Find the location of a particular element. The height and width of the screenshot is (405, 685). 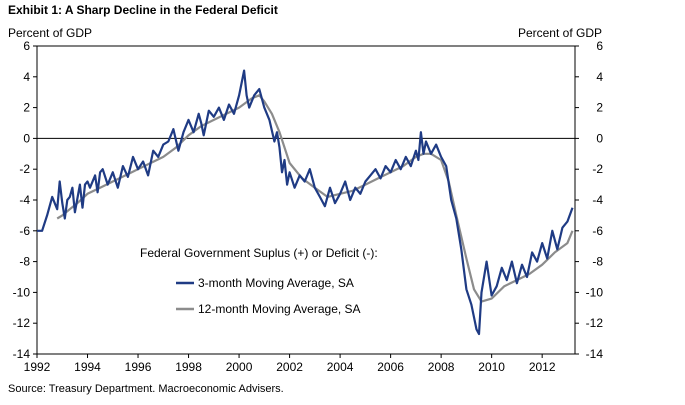

left-tick-label: -6 is located at coordinates (24, 231).